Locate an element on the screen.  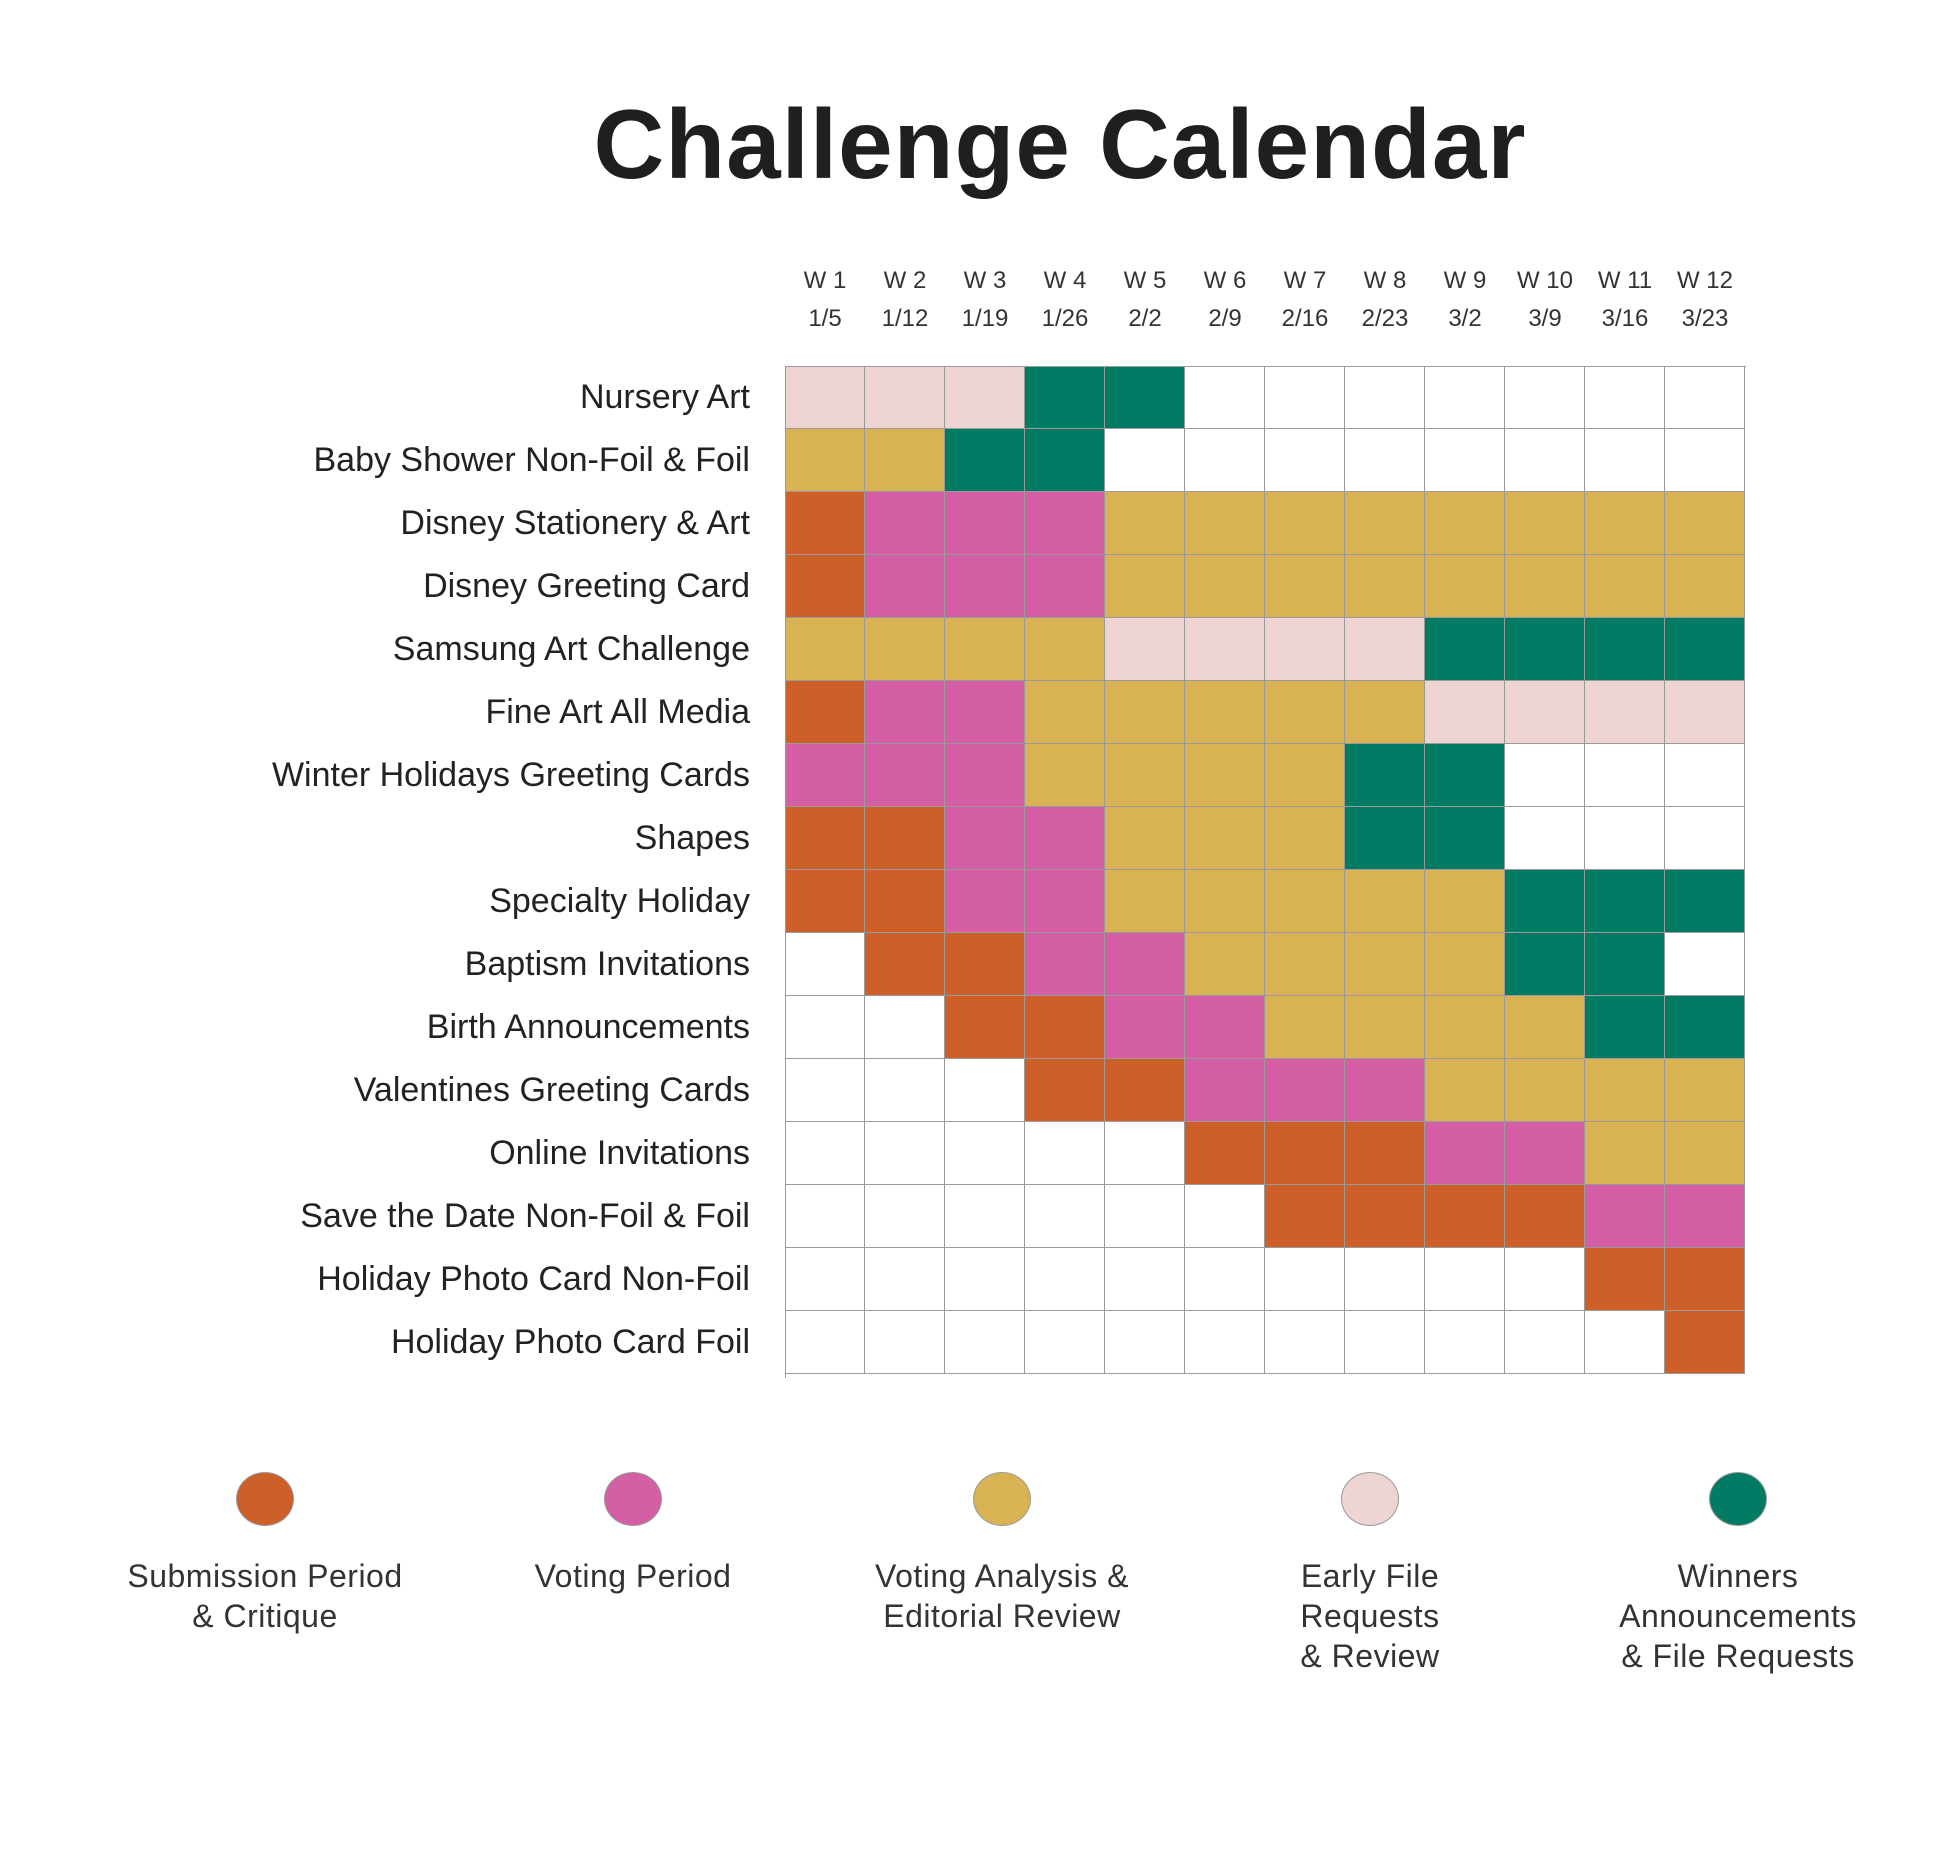
row-label: Online Invitations is located at coordinates (619, 1153).